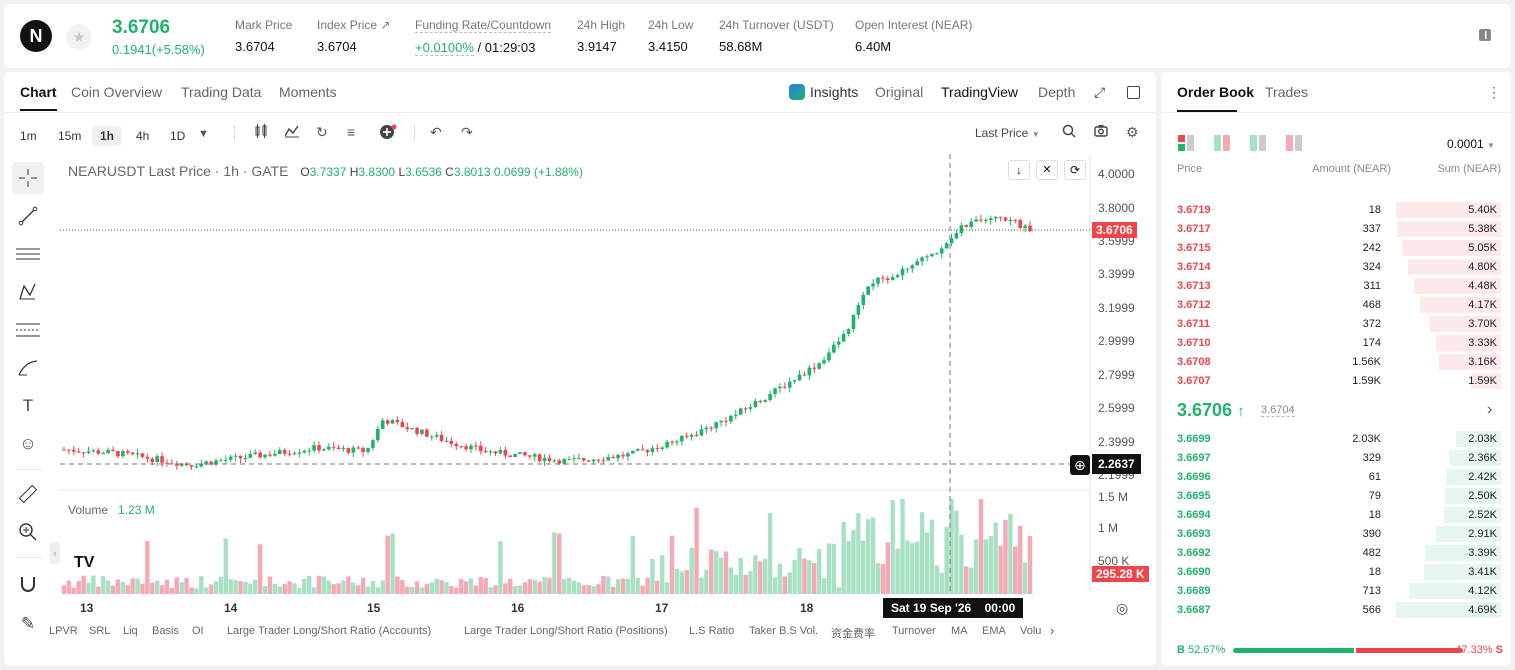 The width and height of the screenshot is (1515, 670). Describe the element at coordinates (1336, 552) in the screenshot. I see `bid-row: 3.6692 482 3.39K` at that location.